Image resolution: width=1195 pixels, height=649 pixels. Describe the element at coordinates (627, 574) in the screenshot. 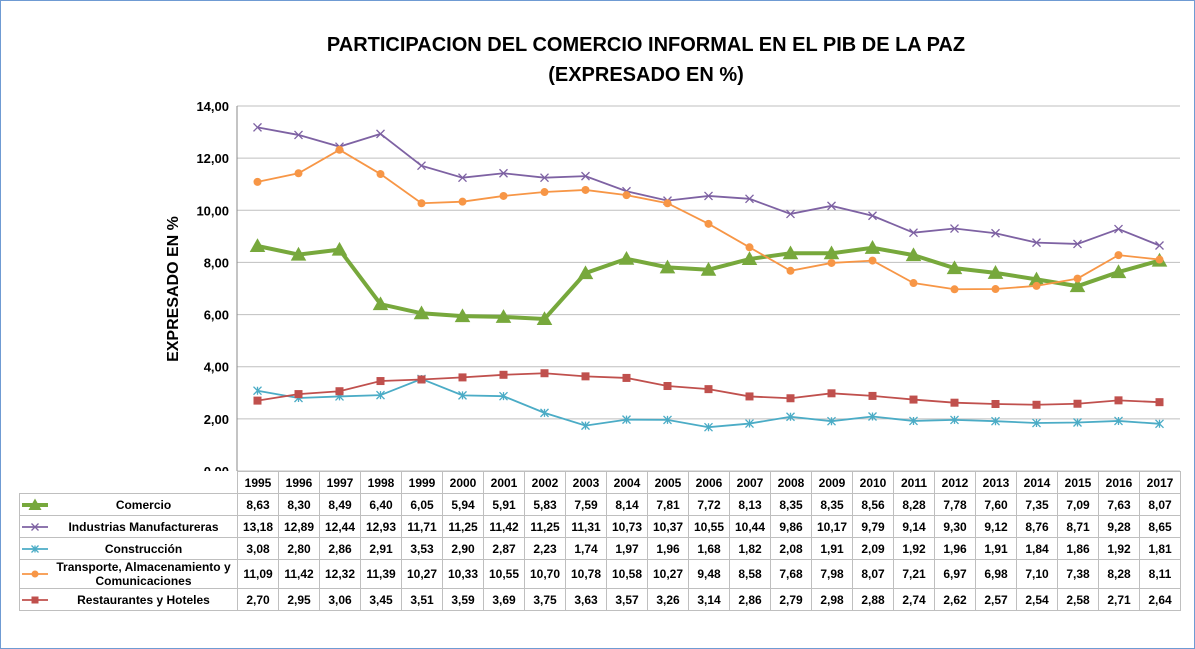

I see `table-value: 10,58` at that location.